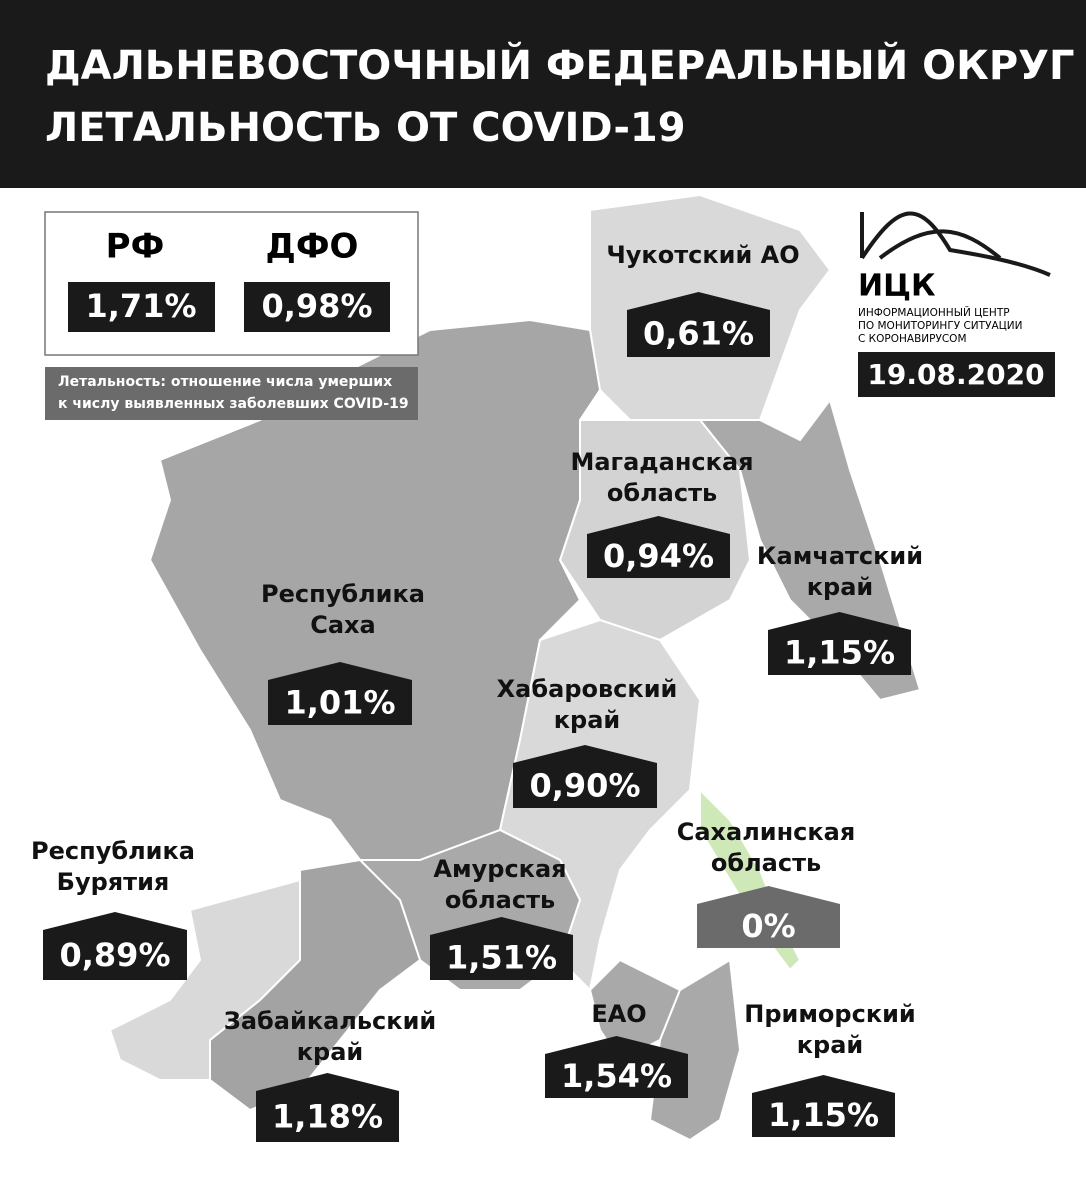 The image size is (1086, 1204). Describe the element at coordinates (587, 689) in the screenshot. I see `region-name: Хабаровский` at that location.